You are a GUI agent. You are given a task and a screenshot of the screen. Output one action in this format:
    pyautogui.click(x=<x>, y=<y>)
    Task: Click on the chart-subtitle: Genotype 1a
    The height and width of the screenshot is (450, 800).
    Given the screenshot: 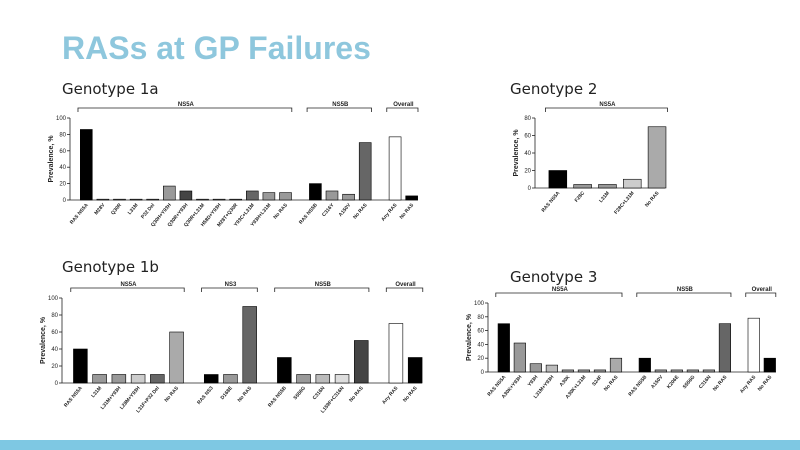 What is the action you would take?
    pyautogui.click(x=110, y=89)
    